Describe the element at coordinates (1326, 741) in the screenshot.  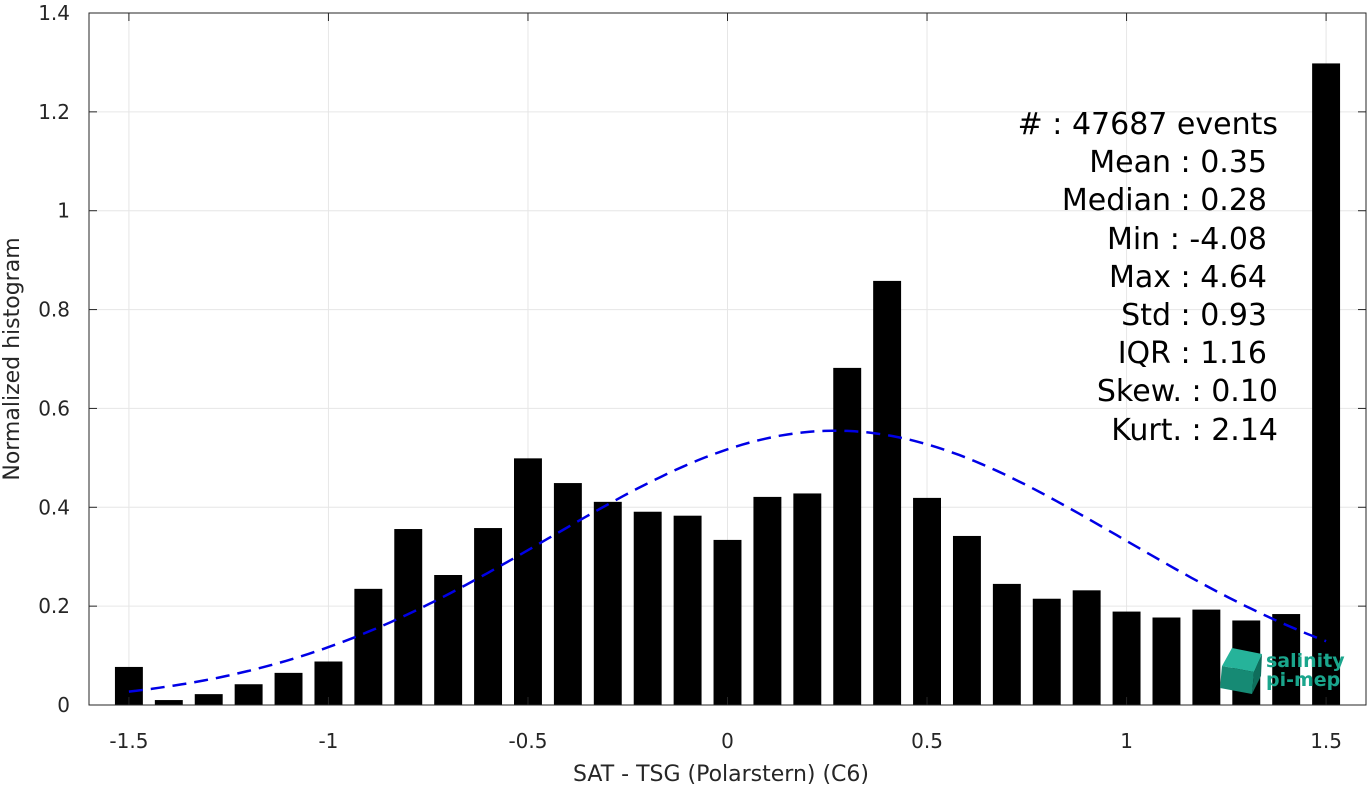
I see `x-tick-label: 1.5` at that location.